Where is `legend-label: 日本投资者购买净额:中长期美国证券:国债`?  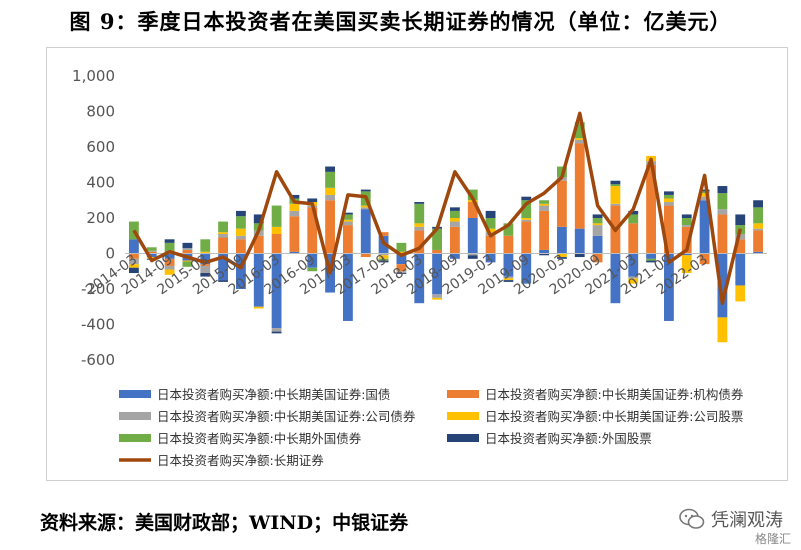 legend-label: 日本投资者购买净额:中长期美国证券:国债 is located at coordinates (273, 394).